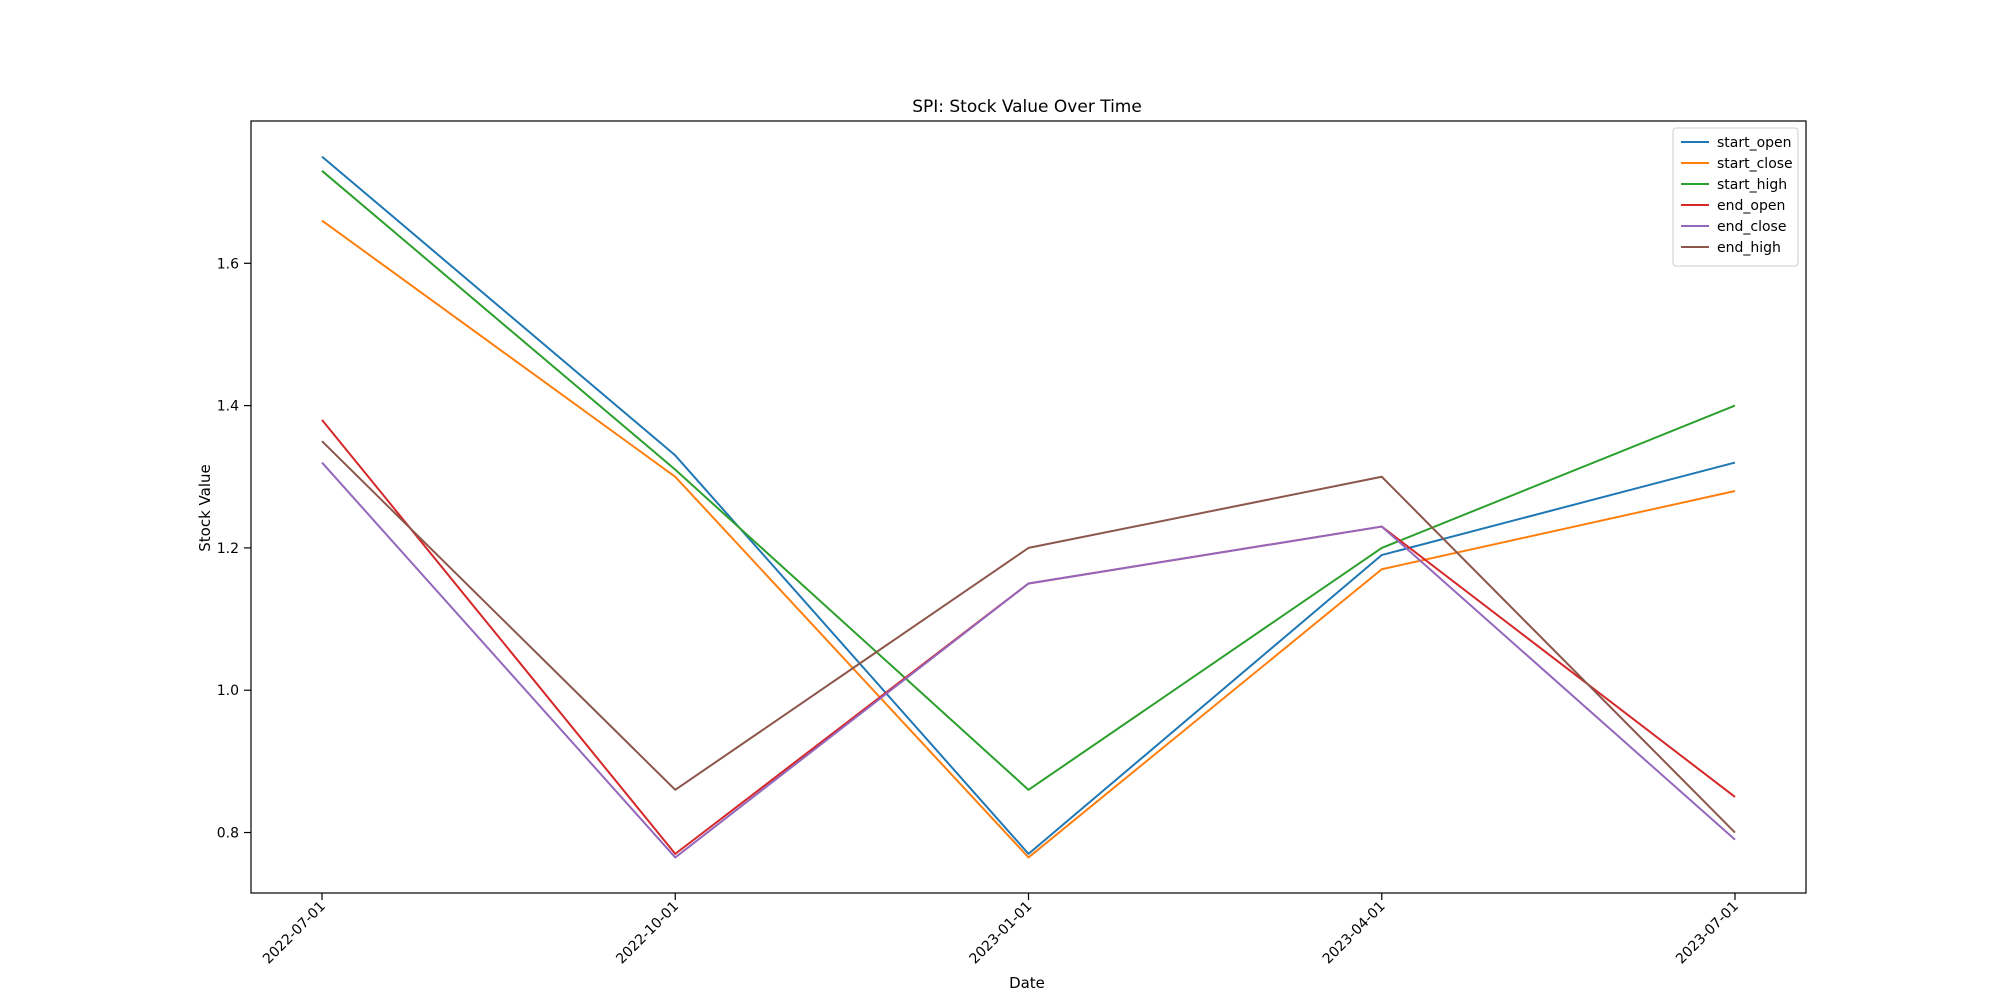  I want to click on legend-label-end-close: end_close, so click(1751, 227).